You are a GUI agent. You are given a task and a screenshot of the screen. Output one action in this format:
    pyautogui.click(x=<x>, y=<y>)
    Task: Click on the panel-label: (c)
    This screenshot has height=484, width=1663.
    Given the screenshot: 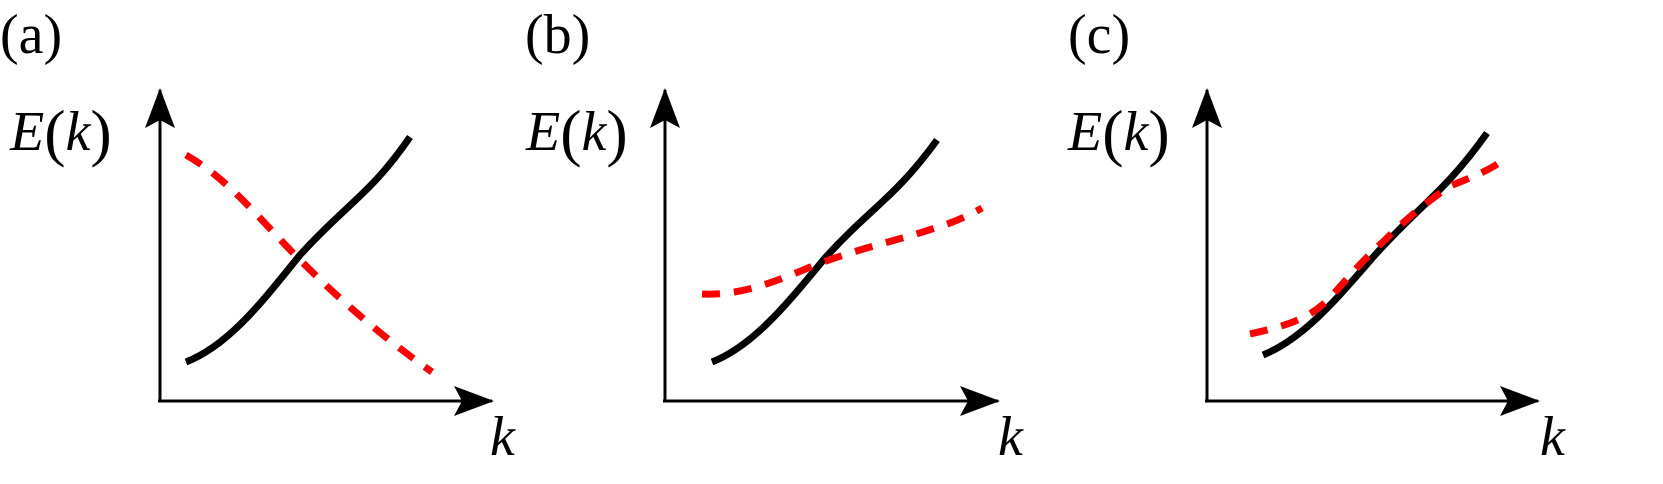 What is the action you would take?
    pyautogui.click(x=1099, y=35)
    